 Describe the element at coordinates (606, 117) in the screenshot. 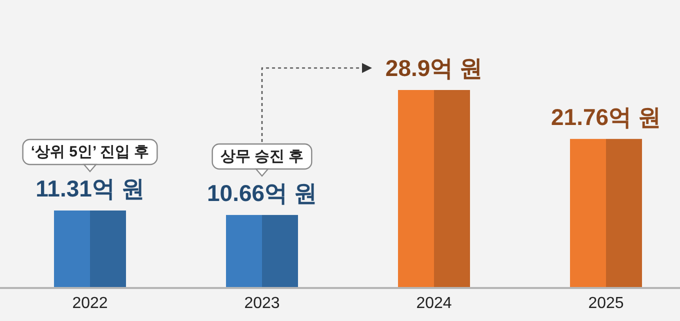

I see `data-label: 21.76억 원` at that location.